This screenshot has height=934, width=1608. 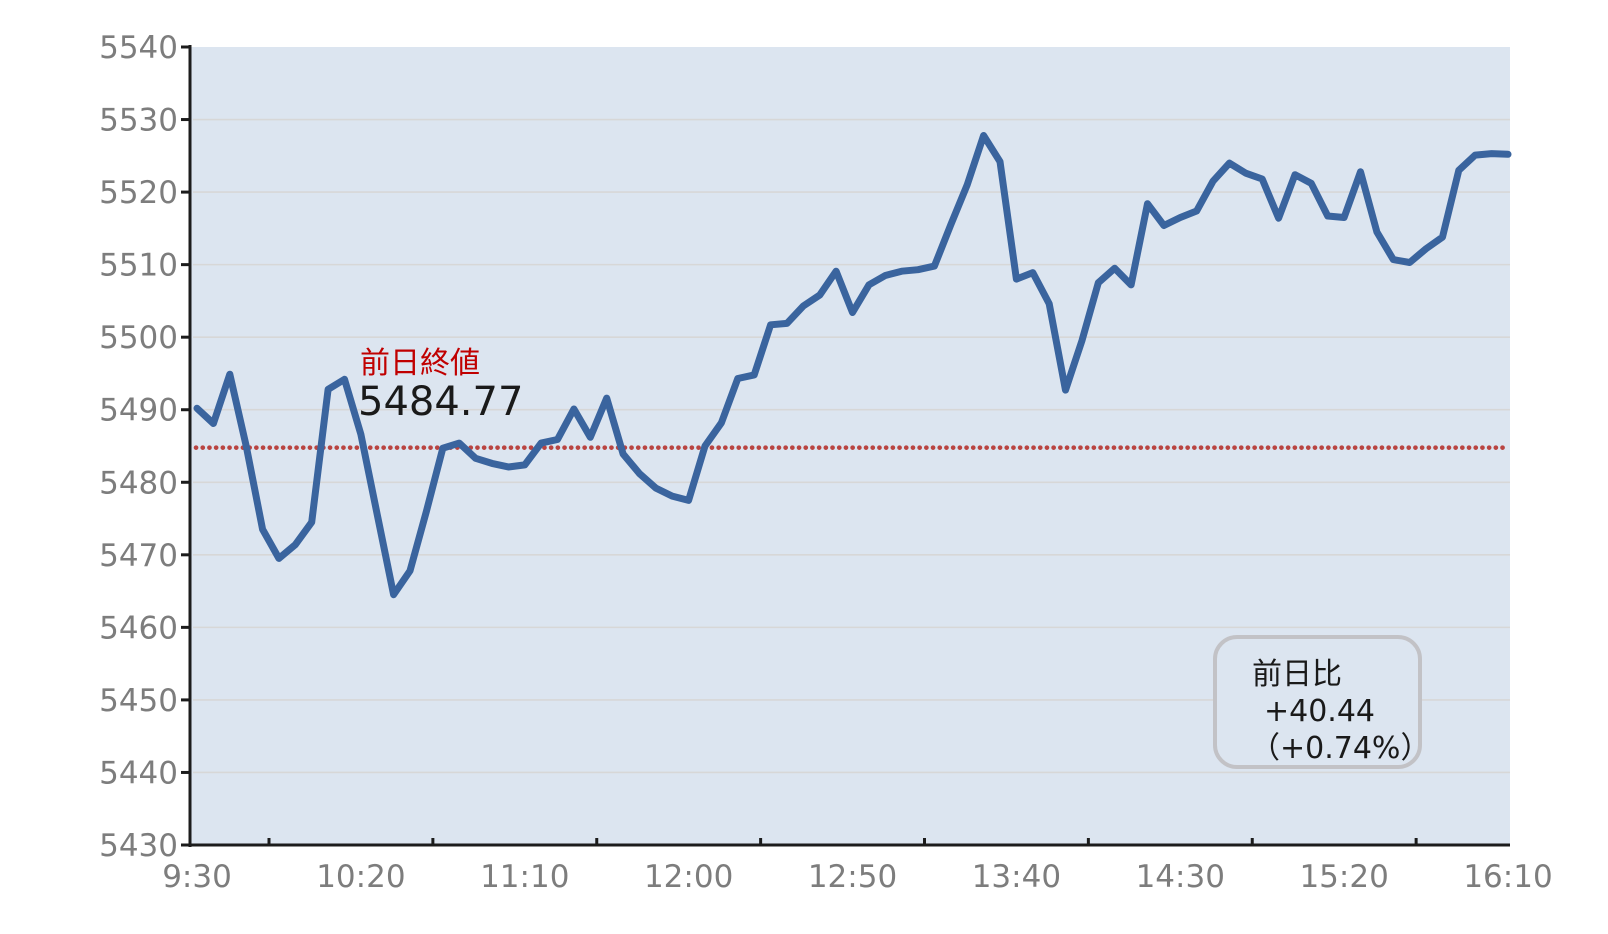 I want to click on x-axis-label: 15:20, so click(x=1343, y=877).